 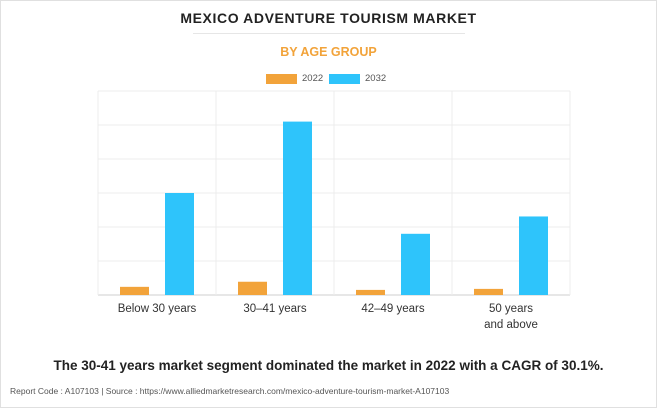 What do you see at coordinates (313, 78) in the screenshot?
I see `legend-label-2022: 2022` at bounding box center [313, 78].